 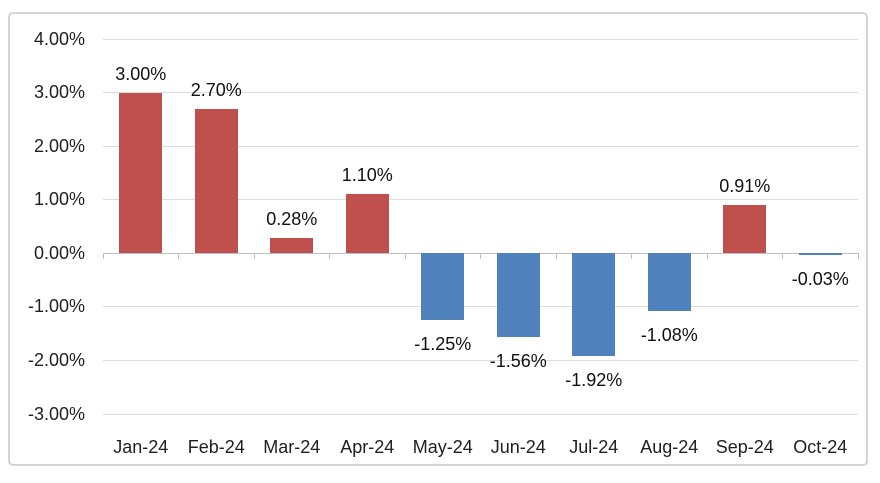 I want to click on x-category-label: Aug-24, so click(x=669, y=447).